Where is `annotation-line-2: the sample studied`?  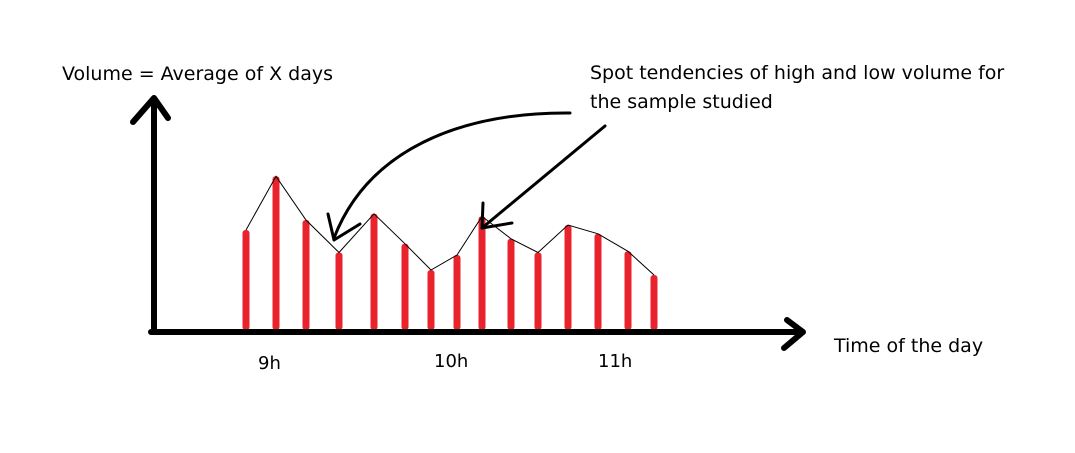
annotation-line-2: the sample studied is located at coordinates (681, 102).